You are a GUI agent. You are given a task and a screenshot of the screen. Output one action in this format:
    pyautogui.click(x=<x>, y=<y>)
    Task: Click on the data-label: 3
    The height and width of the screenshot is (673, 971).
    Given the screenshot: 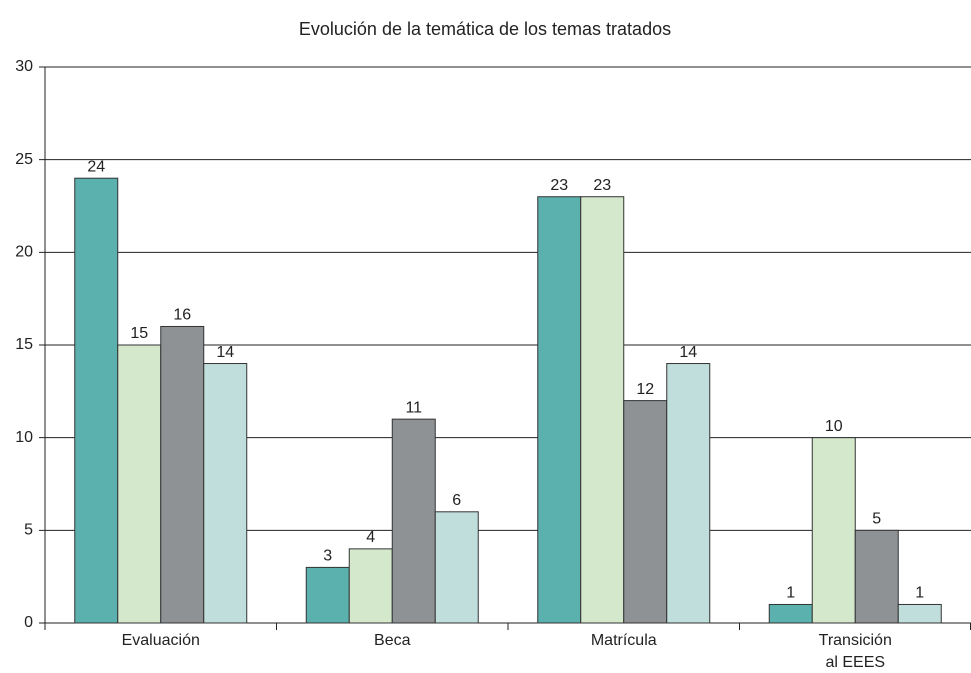 What is the action you would take?
    pyautogui.click(x=327, y=556)
    